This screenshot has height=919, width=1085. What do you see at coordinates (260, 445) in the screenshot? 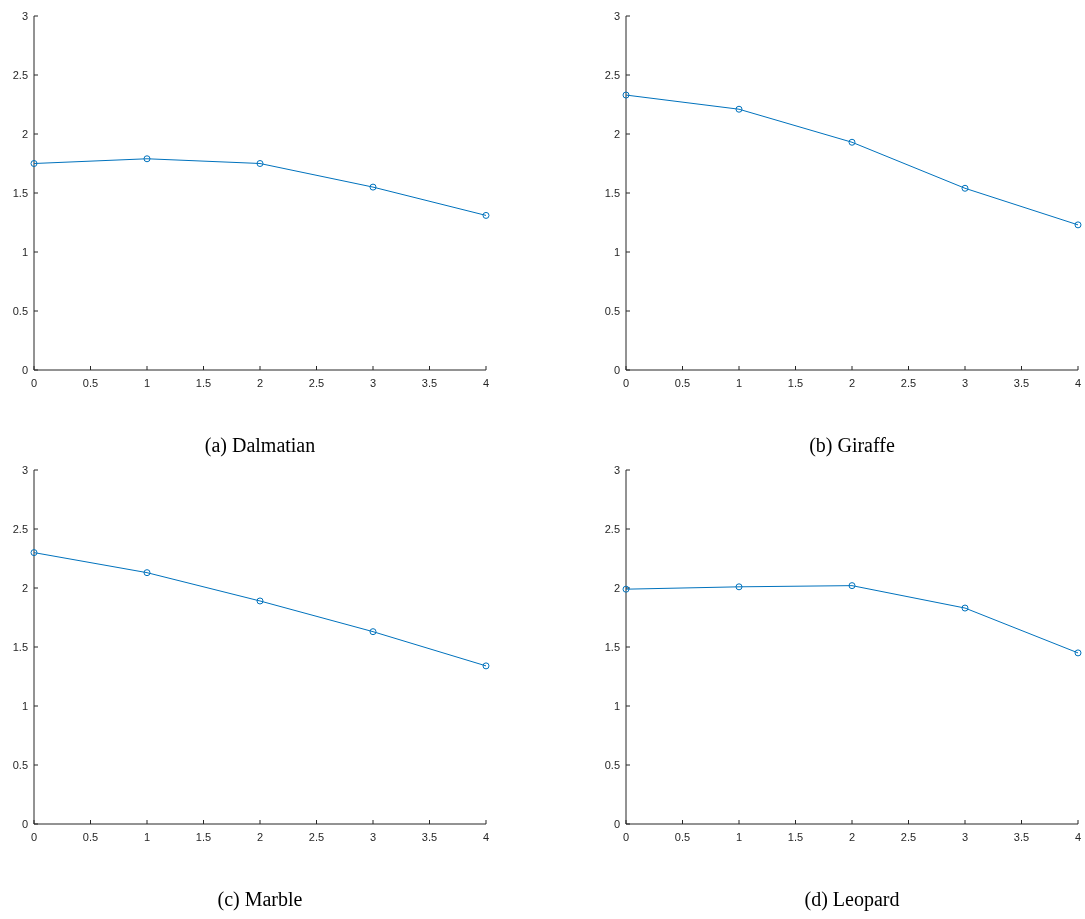
I see `text: (a) Dalmatian` at bounding box center [260, 445].